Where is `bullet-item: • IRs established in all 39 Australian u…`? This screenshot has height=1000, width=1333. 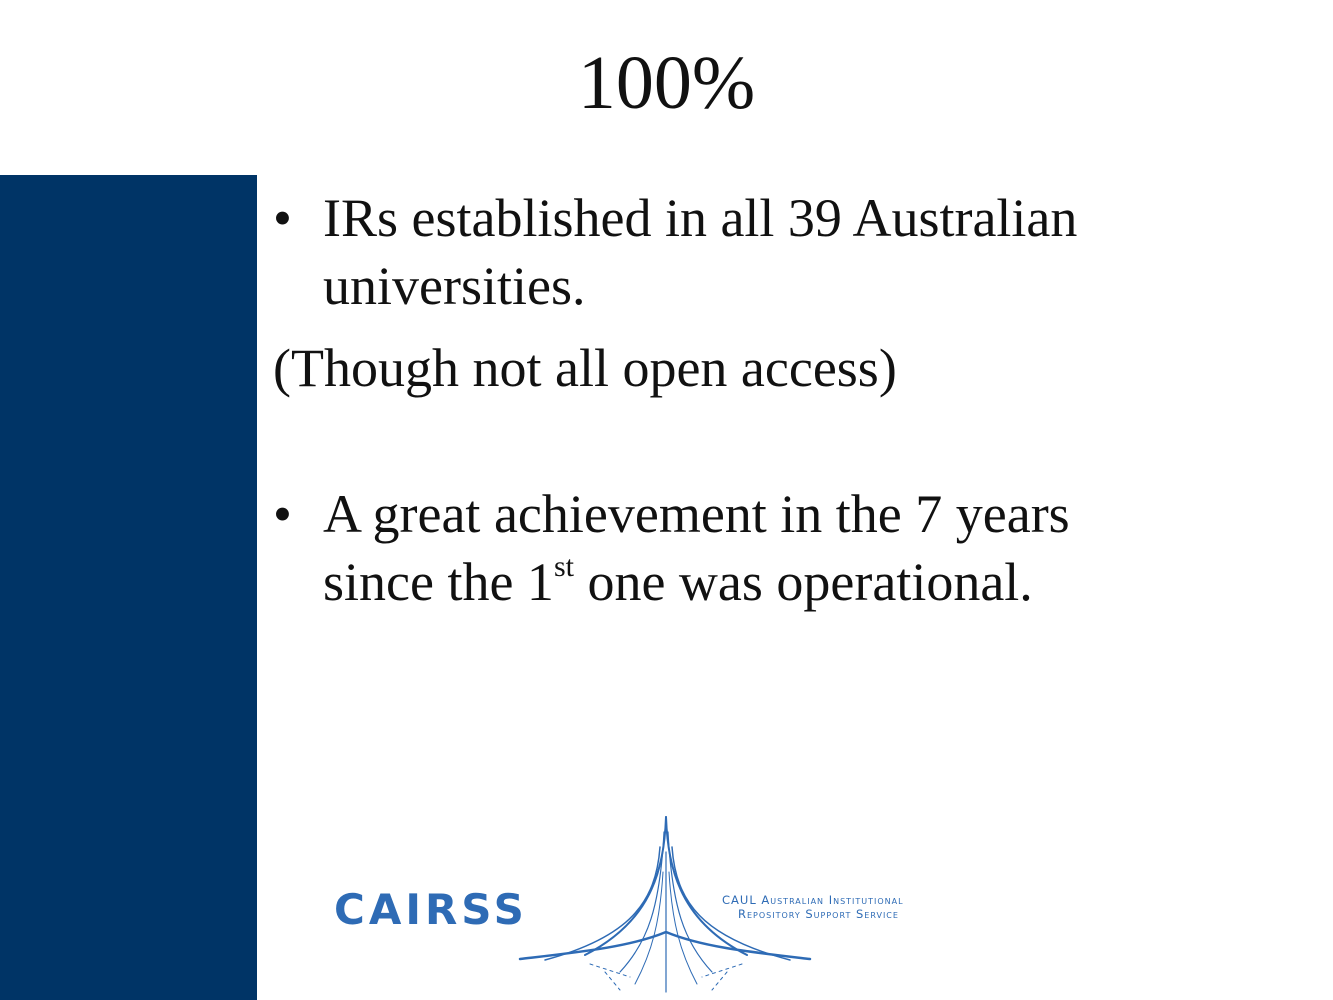
bullet-item: • IRs established in all 39 Australian u… is located at coordinates (773, 252).